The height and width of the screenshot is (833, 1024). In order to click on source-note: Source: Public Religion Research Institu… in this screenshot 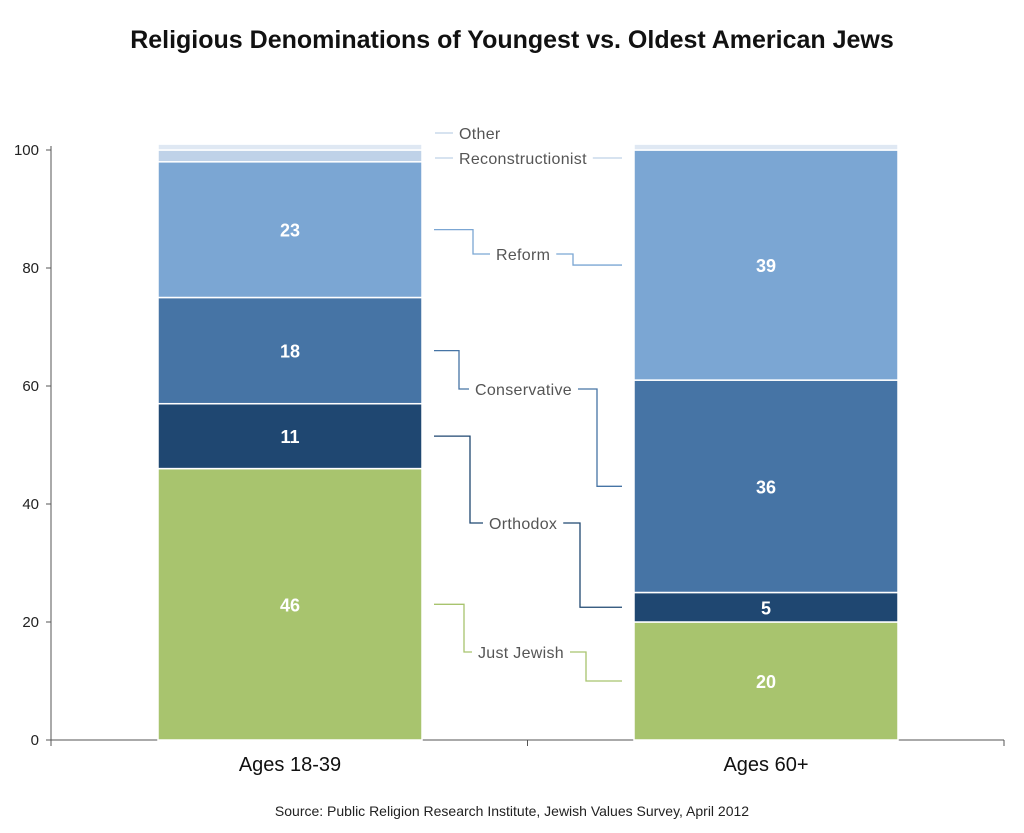, I will do `click(512, 811)`.